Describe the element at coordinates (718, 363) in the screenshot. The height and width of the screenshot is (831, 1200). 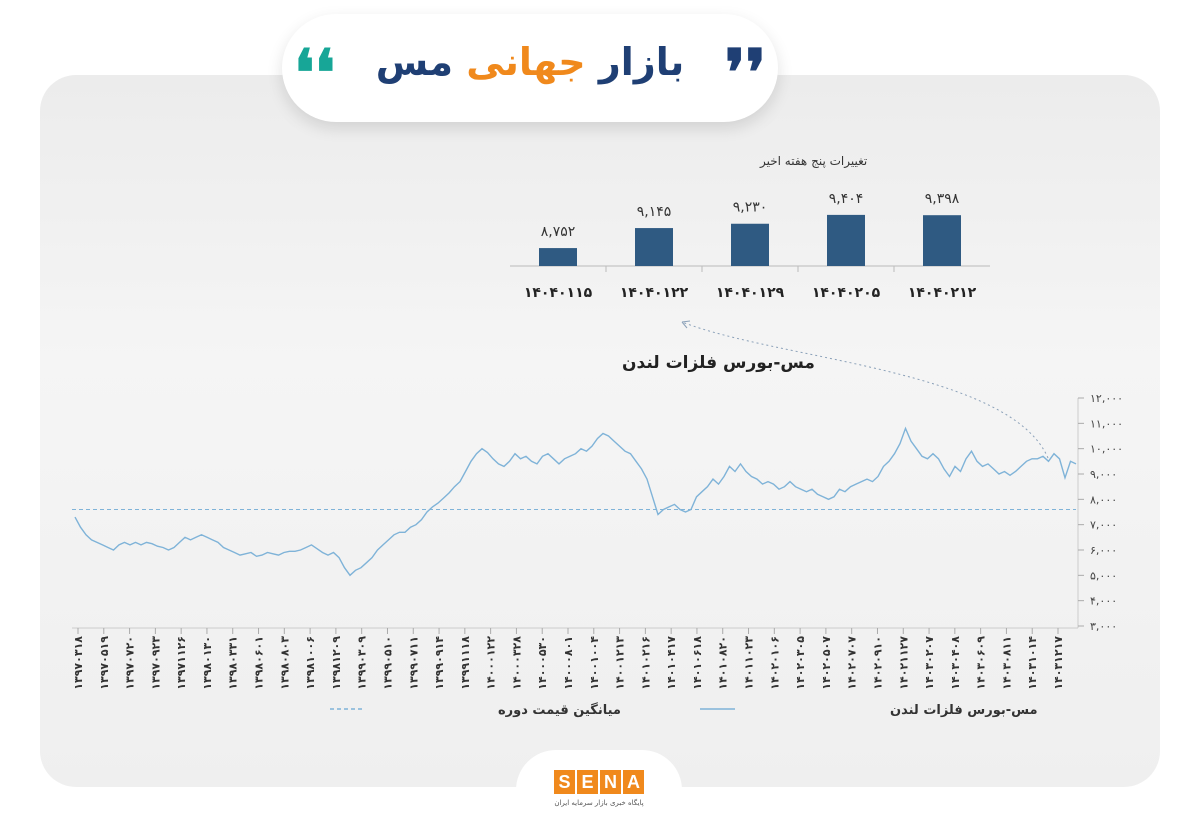
I see `main-chart-title: مس-بورس فلزات لندن` at that location.